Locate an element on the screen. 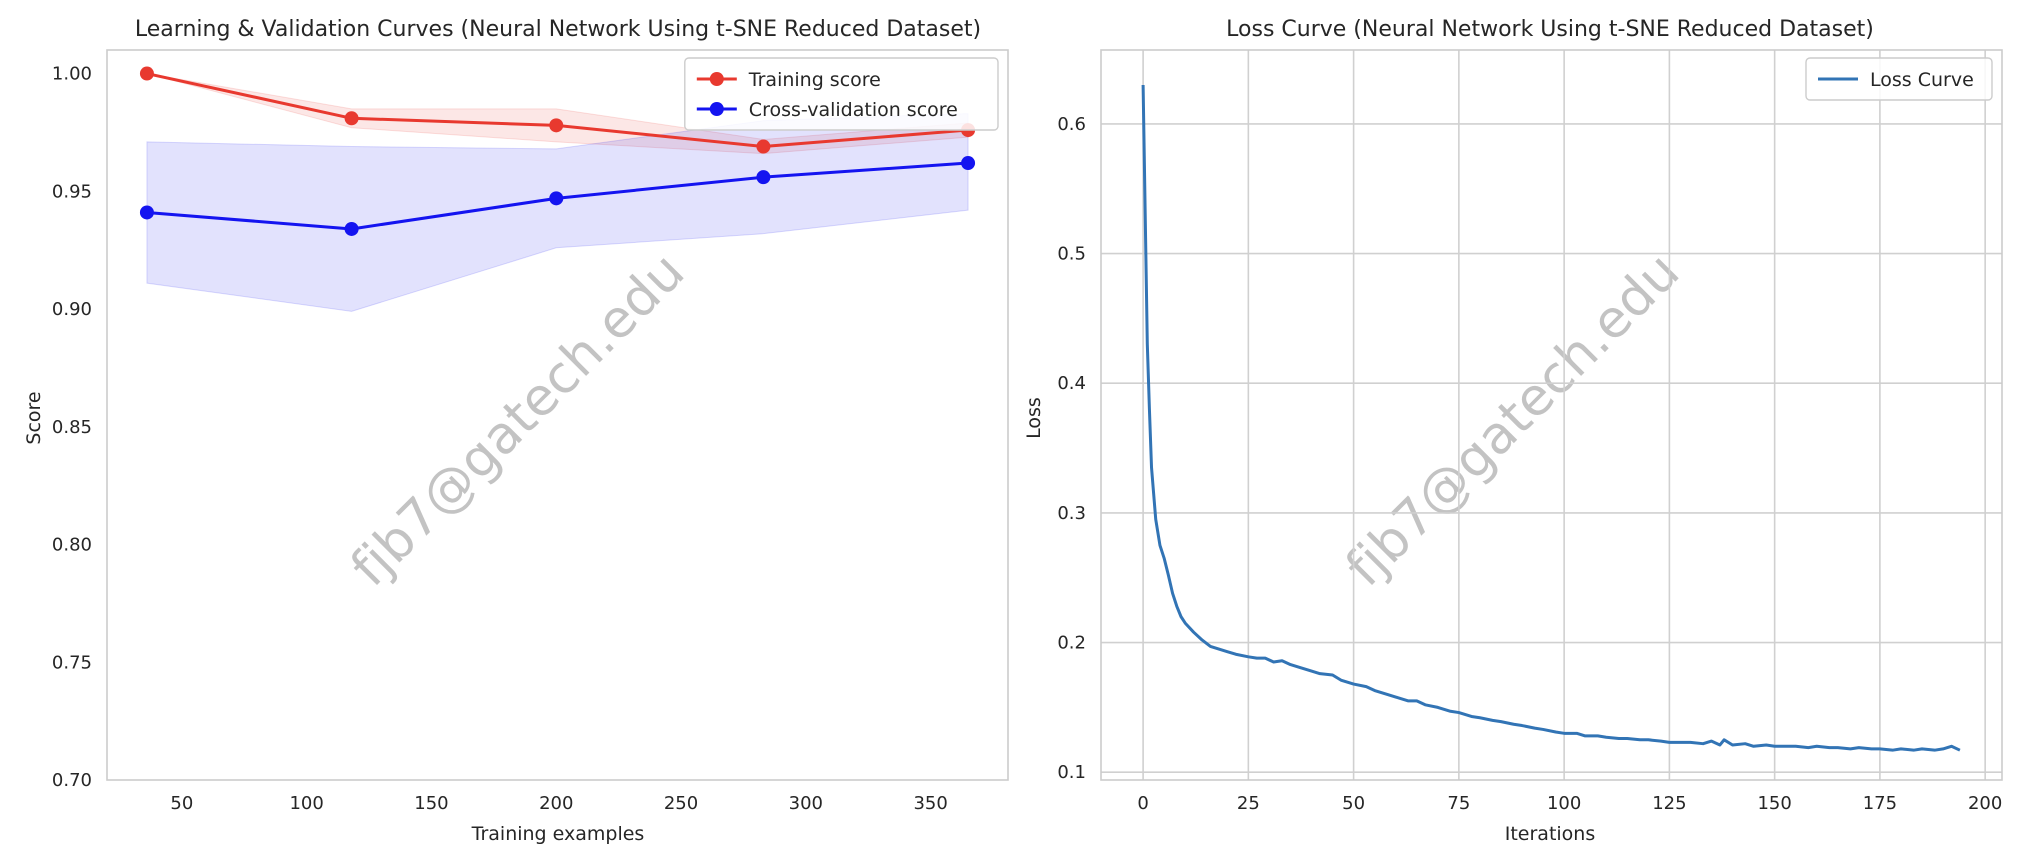 This screenshot has height=866, width=2028. learning-curve-xtick-label: 250 is located at coordinates (681, 803).